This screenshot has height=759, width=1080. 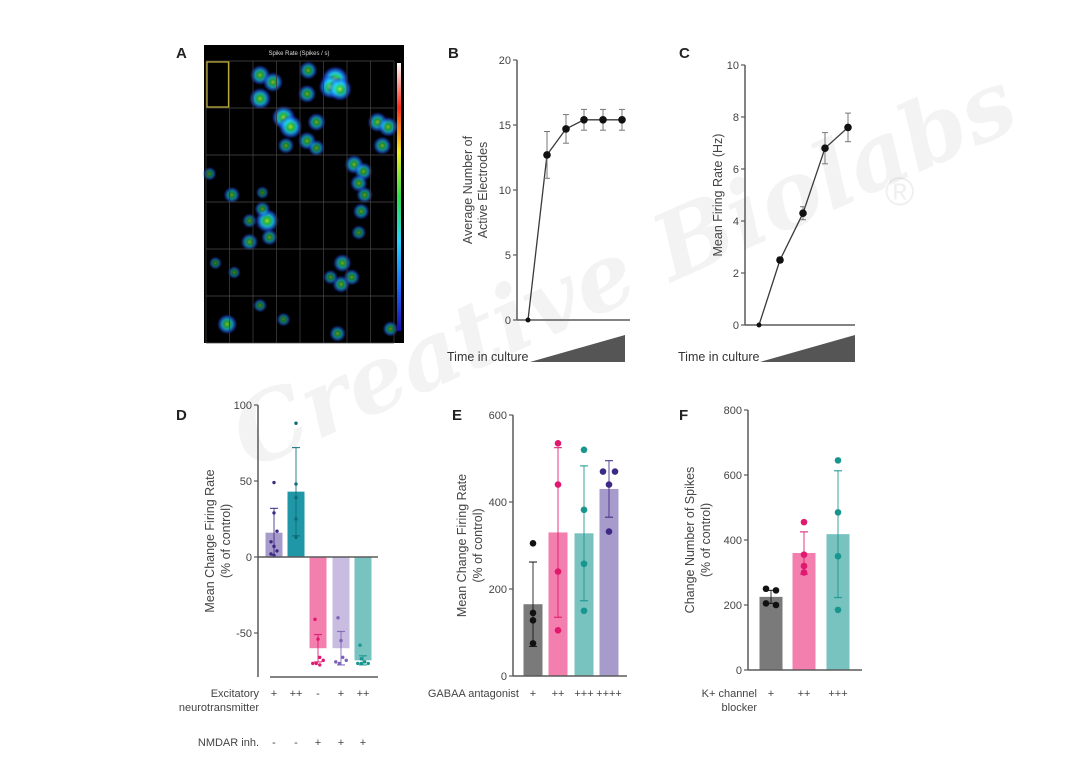 I want to click on condition-label: Excitatory, so click(x=235, y=694).